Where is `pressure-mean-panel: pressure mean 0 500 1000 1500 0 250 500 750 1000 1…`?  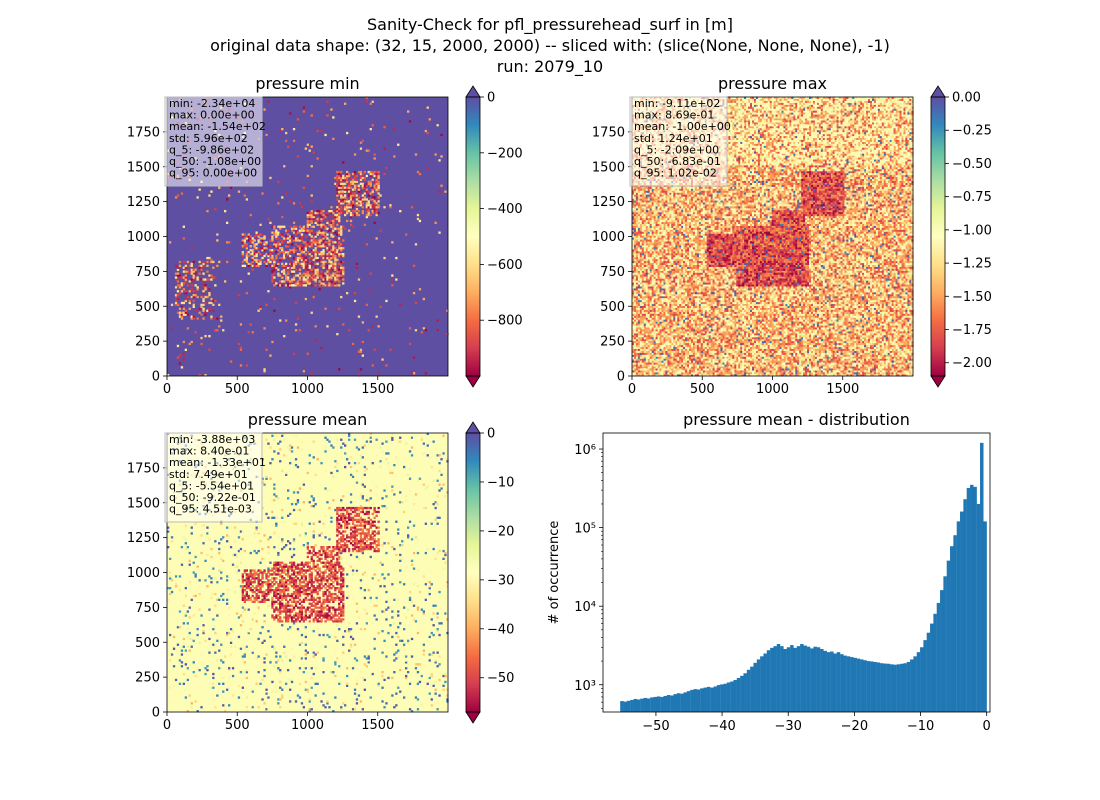 pressure-mean-panel: pressure mean 0 500 1000 1500 0 250 500 750 1000 1… is located at coordinates (321, 571).